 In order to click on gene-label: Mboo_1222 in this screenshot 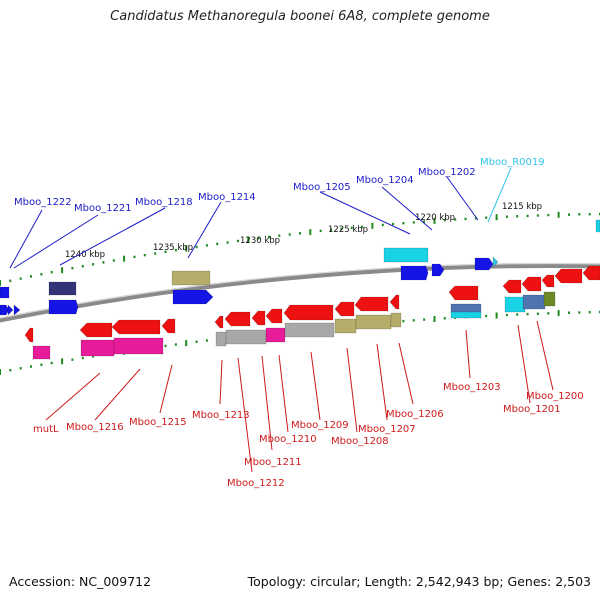, I will do `click(43, 202)`.